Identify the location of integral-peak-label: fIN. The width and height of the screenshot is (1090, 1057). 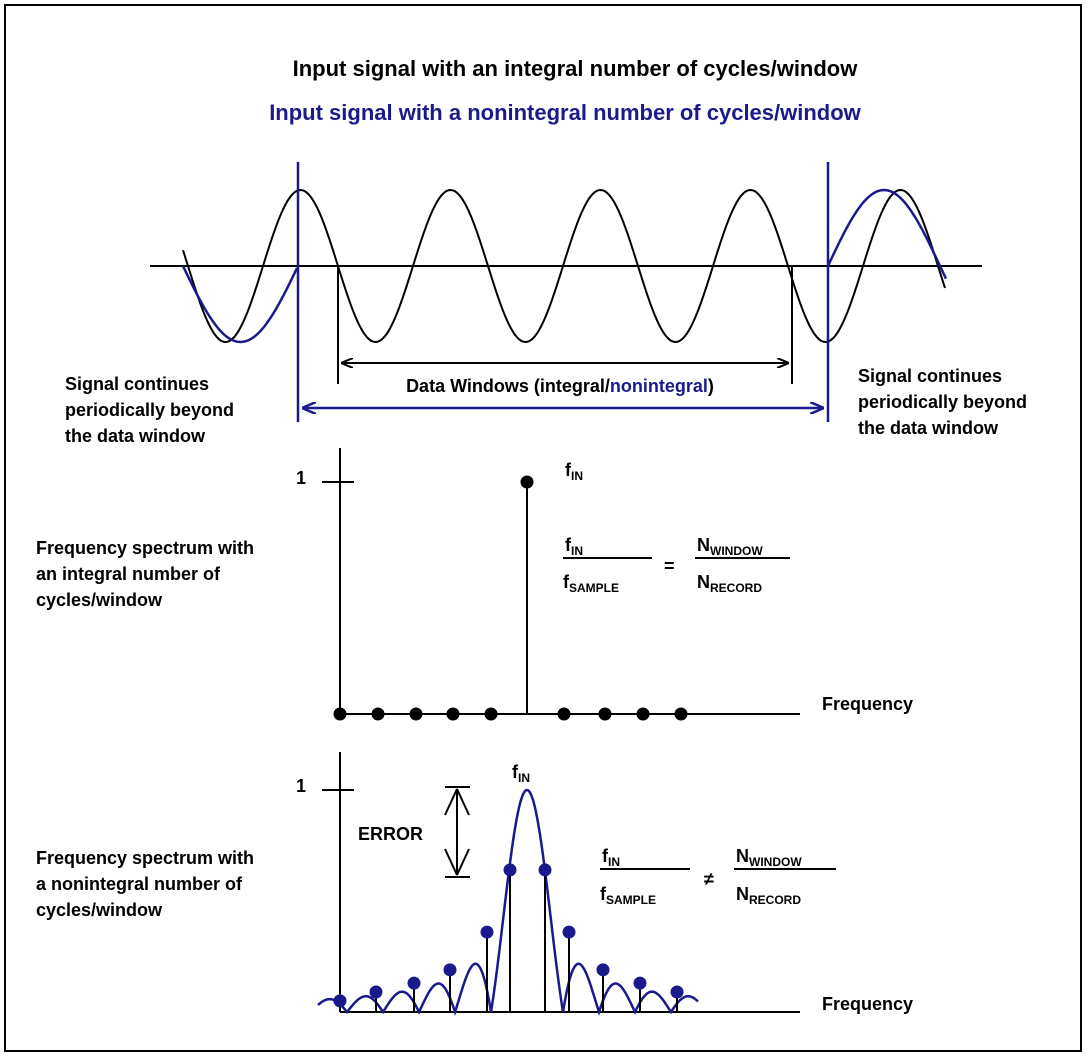
(574, 471).